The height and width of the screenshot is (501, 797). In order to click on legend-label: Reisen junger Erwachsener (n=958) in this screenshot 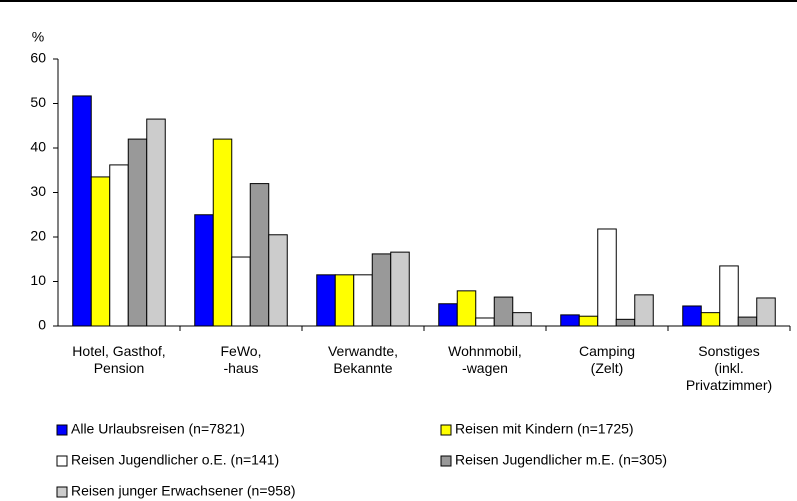, I will do `click(183, 491)`.